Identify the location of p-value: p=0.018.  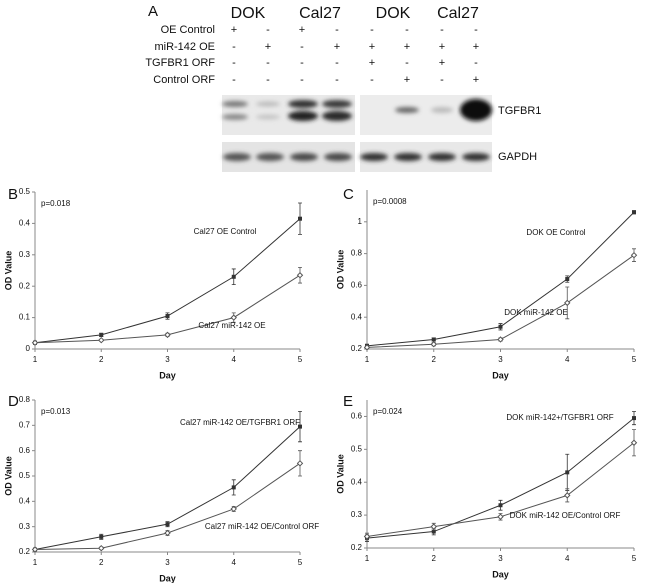
(56, 203).